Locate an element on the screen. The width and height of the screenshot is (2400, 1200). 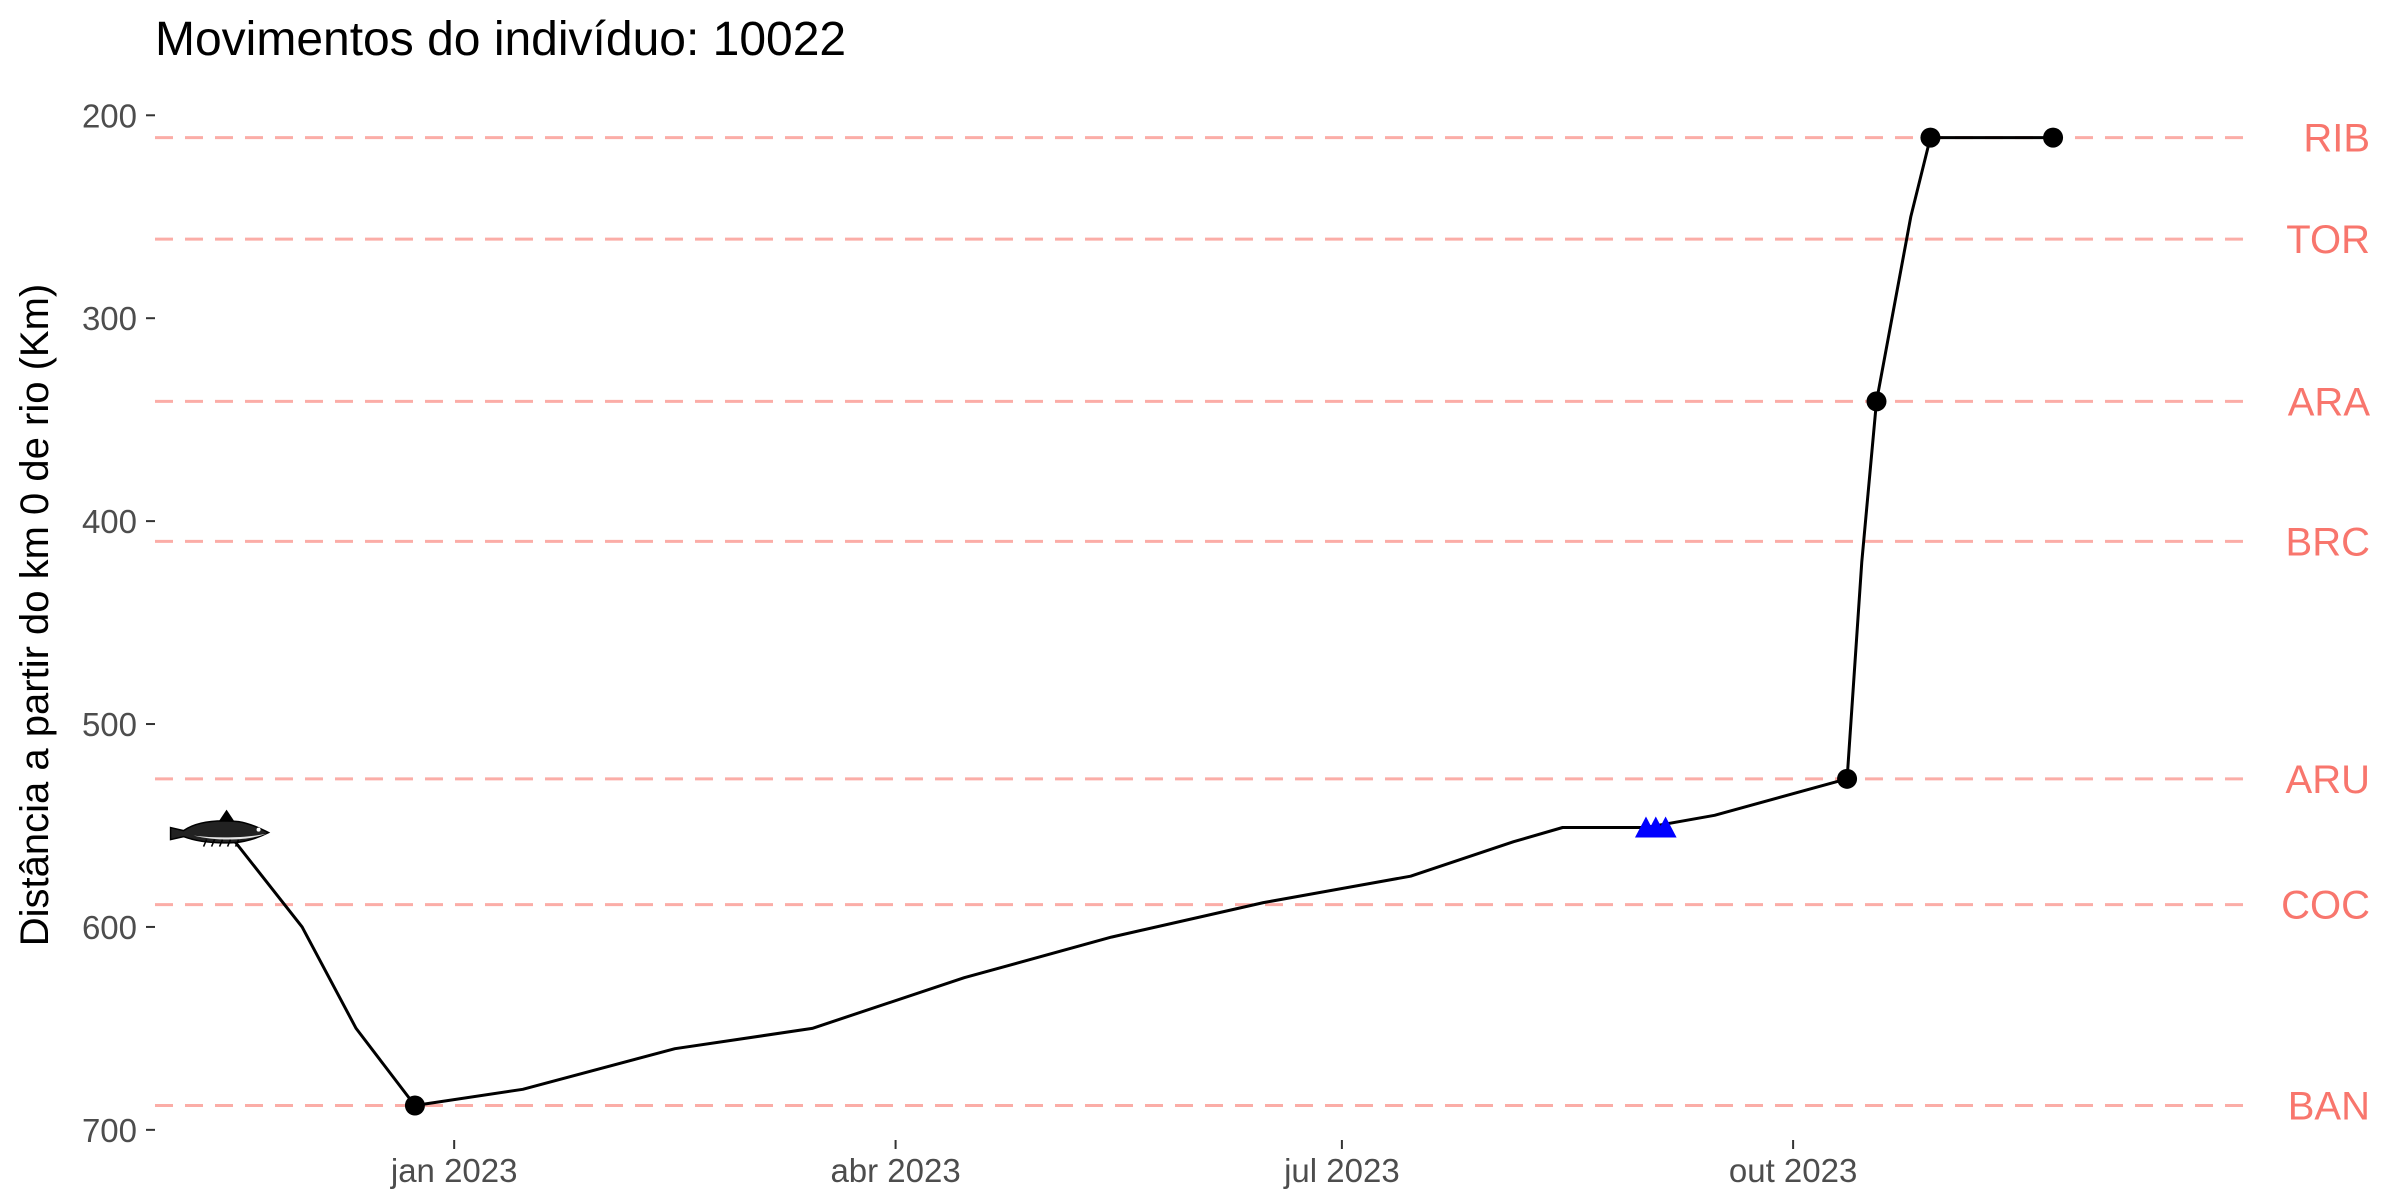
fish-body is located at coordinates (220, 832).